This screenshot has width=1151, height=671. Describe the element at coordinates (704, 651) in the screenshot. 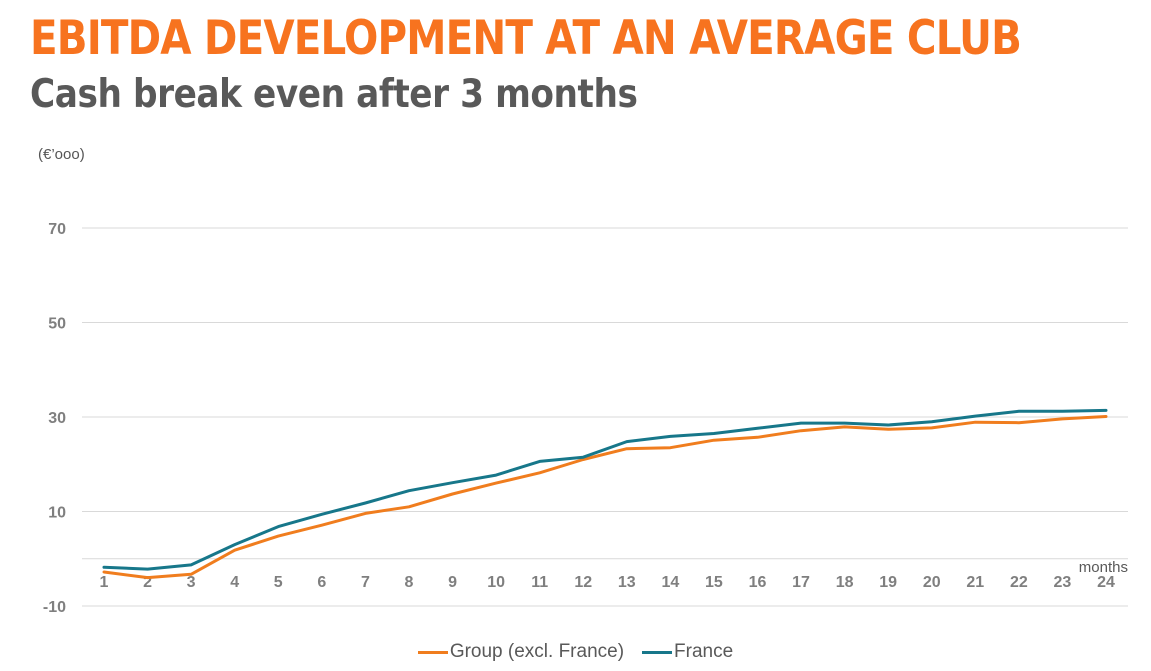

I see `legend-label: France` at that location.